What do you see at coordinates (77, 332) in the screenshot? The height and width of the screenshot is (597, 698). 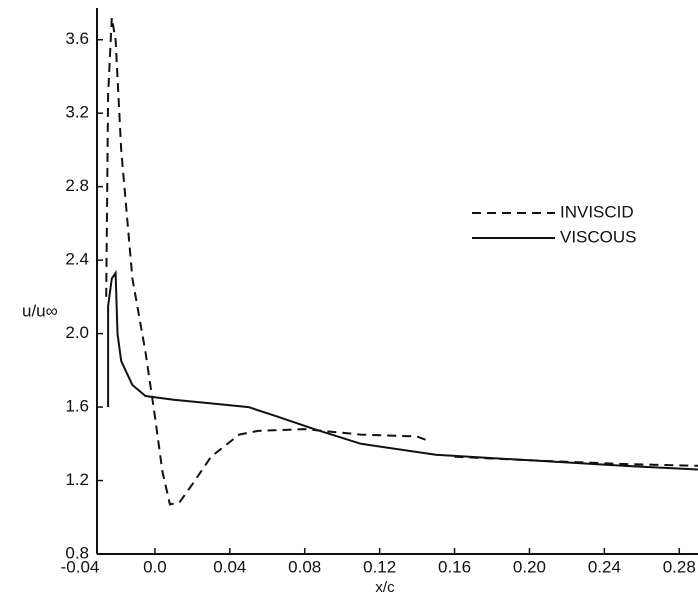 I see `y-tick-label: 2.0` at bounding box center [77, 332].